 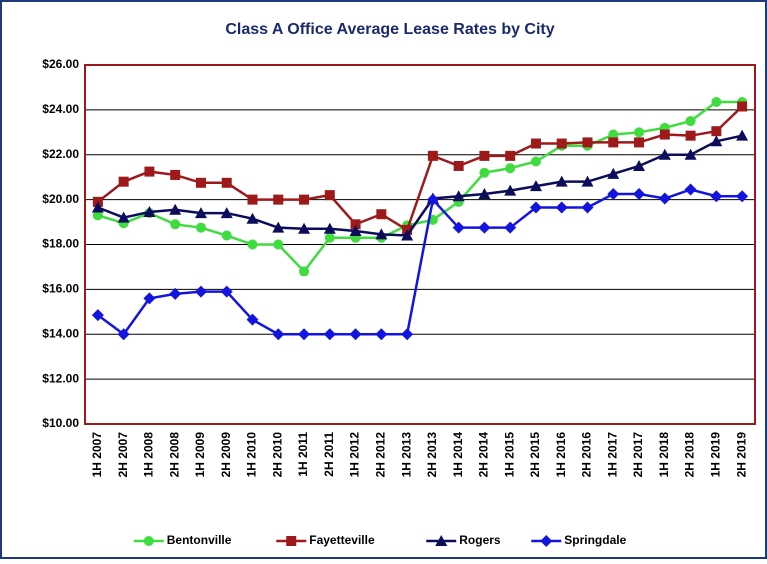 I want to click on x-tick-label: 1H 2012, so click(x=355, y=455).